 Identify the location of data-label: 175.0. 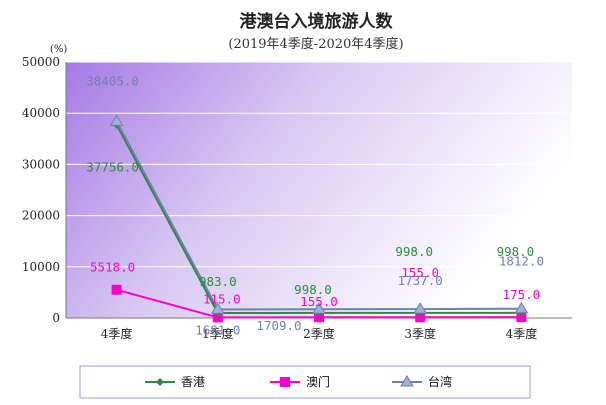
(522, 294).